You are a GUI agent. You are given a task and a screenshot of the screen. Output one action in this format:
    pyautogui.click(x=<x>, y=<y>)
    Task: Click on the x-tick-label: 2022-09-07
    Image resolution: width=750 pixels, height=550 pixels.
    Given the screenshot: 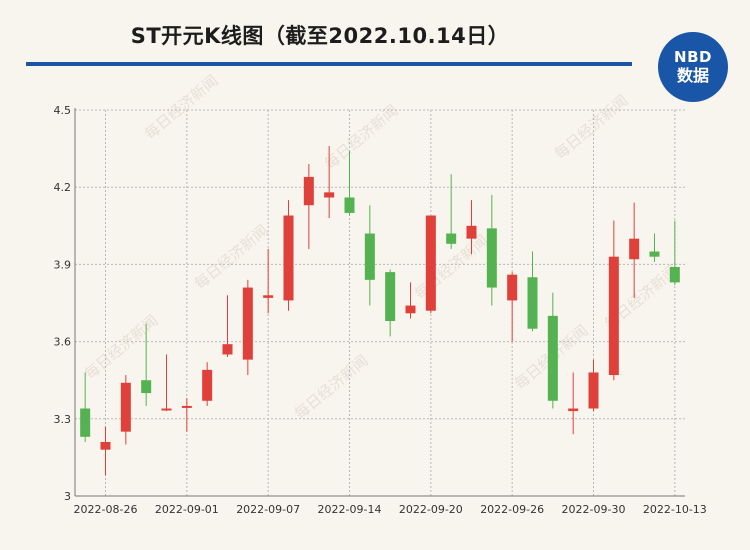 What is the action you would take?
    pyautogui.click(x=268, y=509)
    